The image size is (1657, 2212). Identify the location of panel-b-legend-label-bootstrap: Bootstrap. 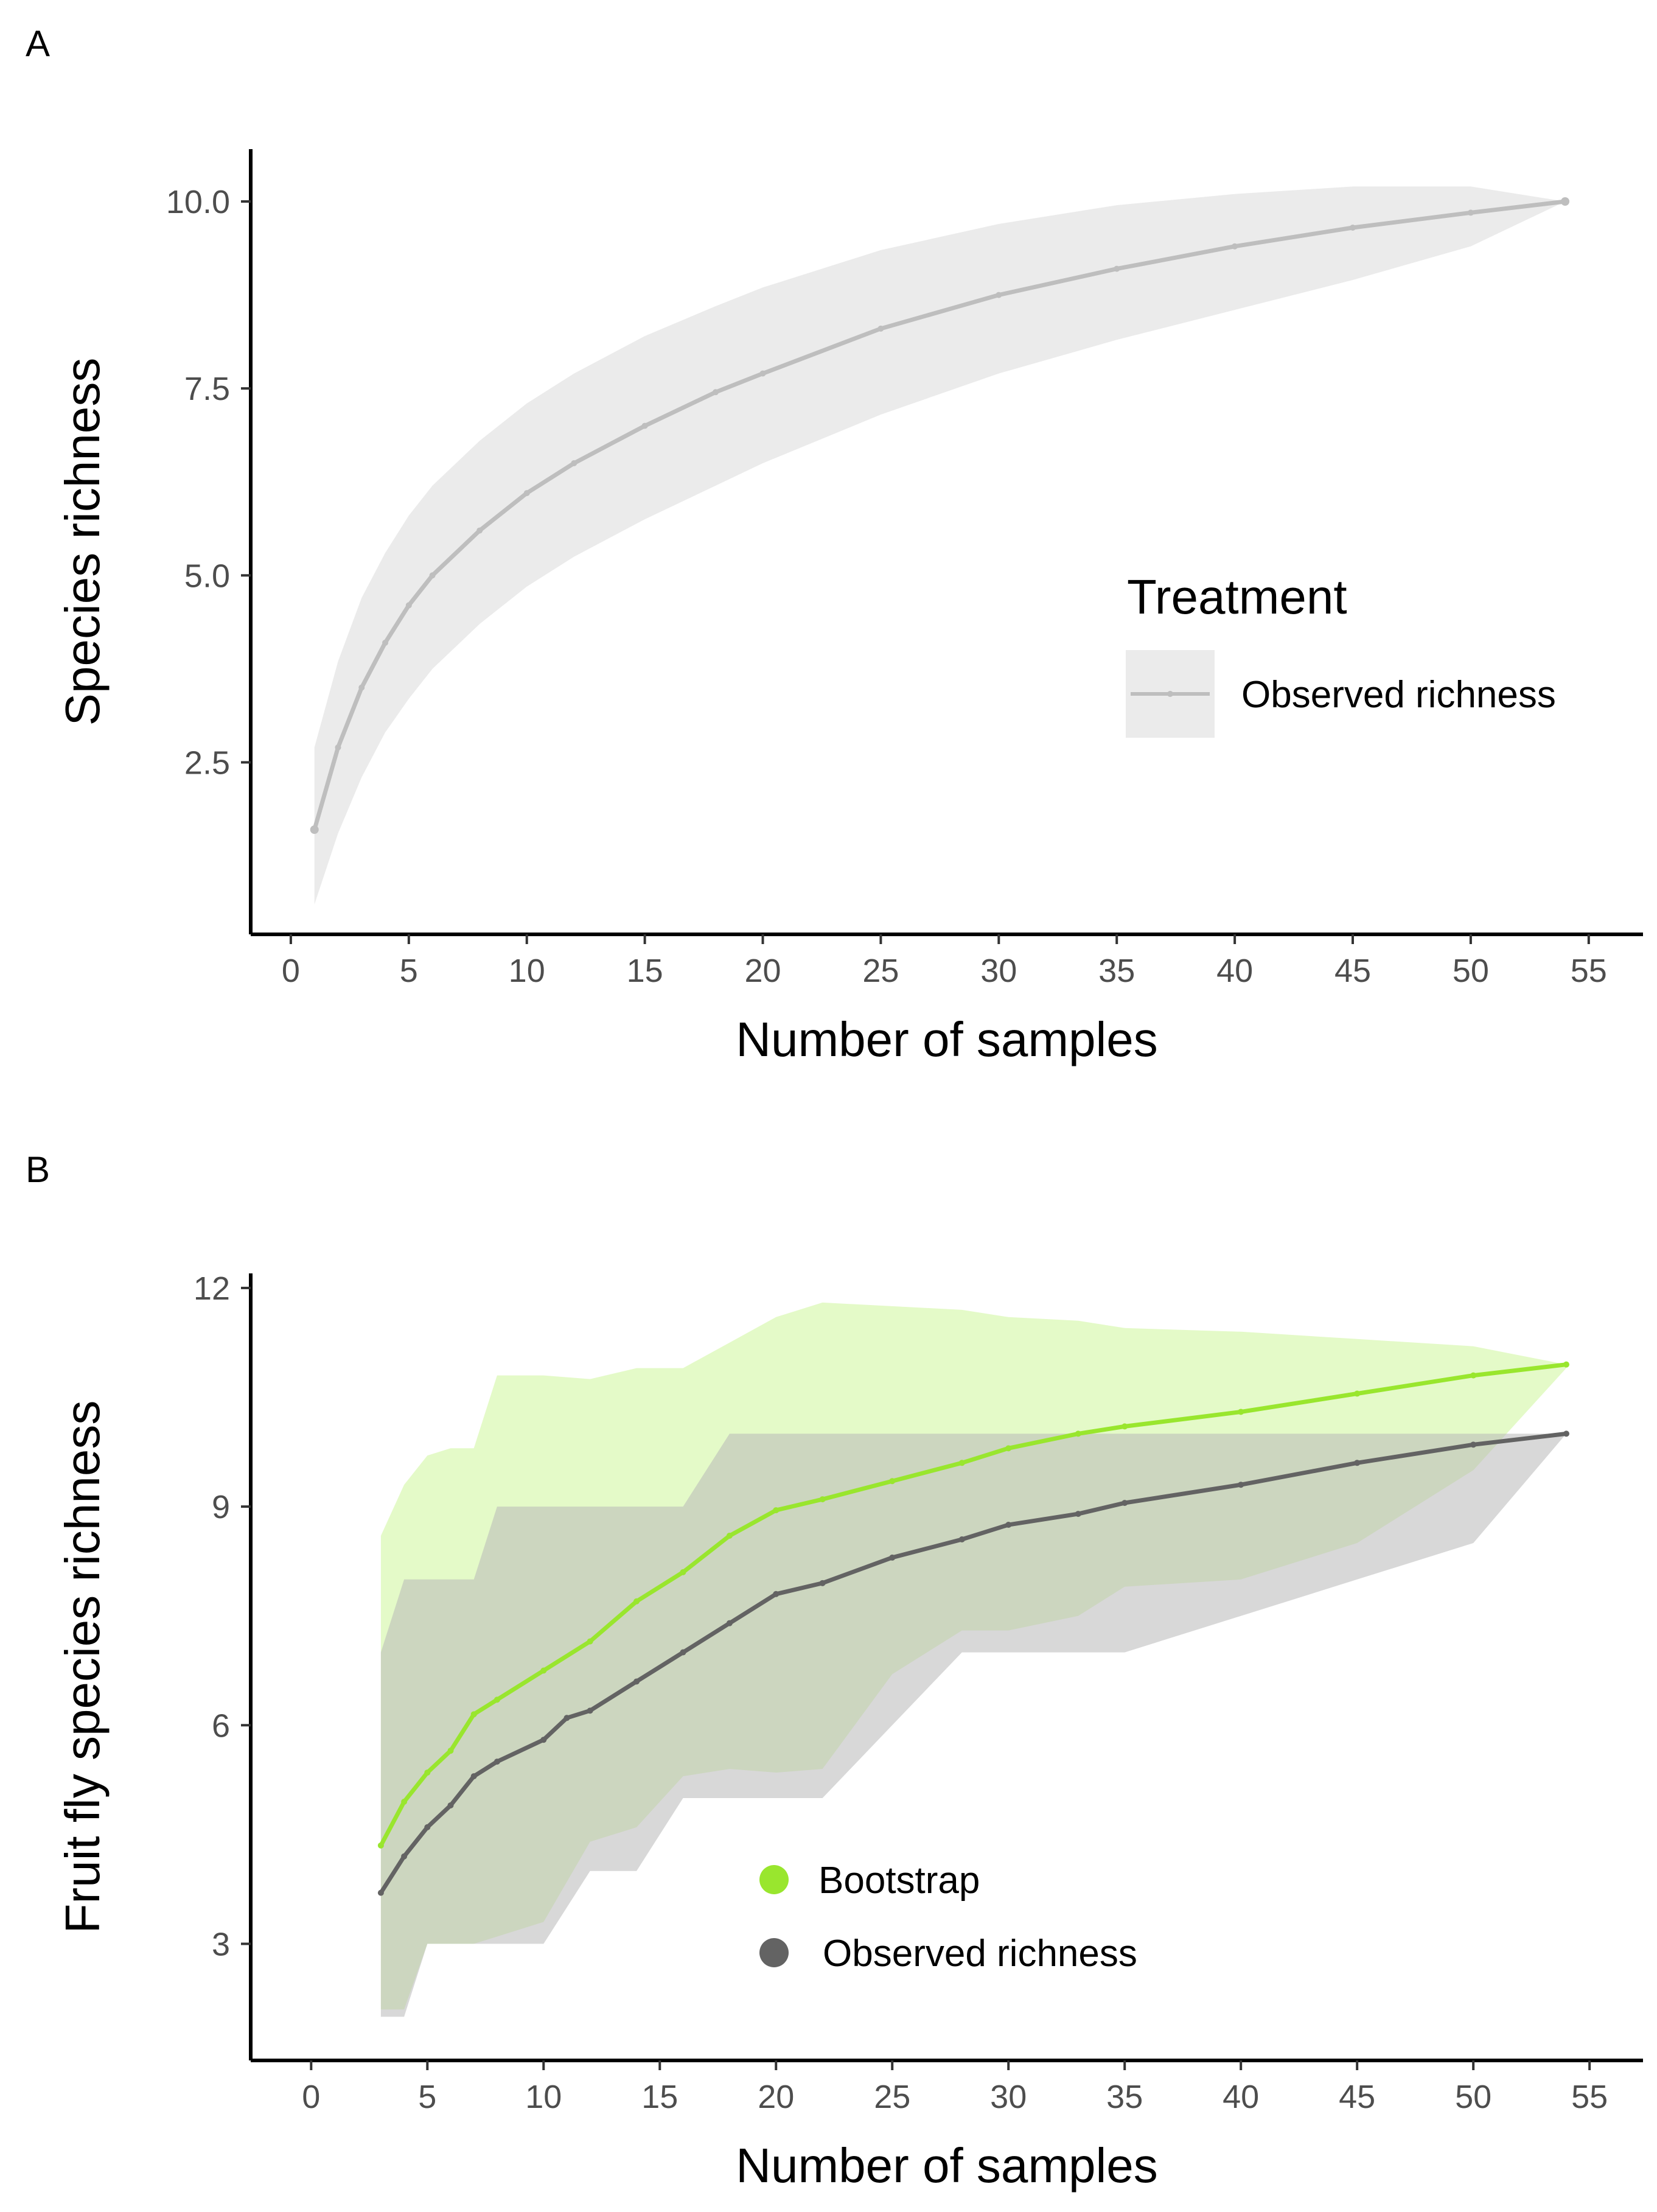
(899, 1881).